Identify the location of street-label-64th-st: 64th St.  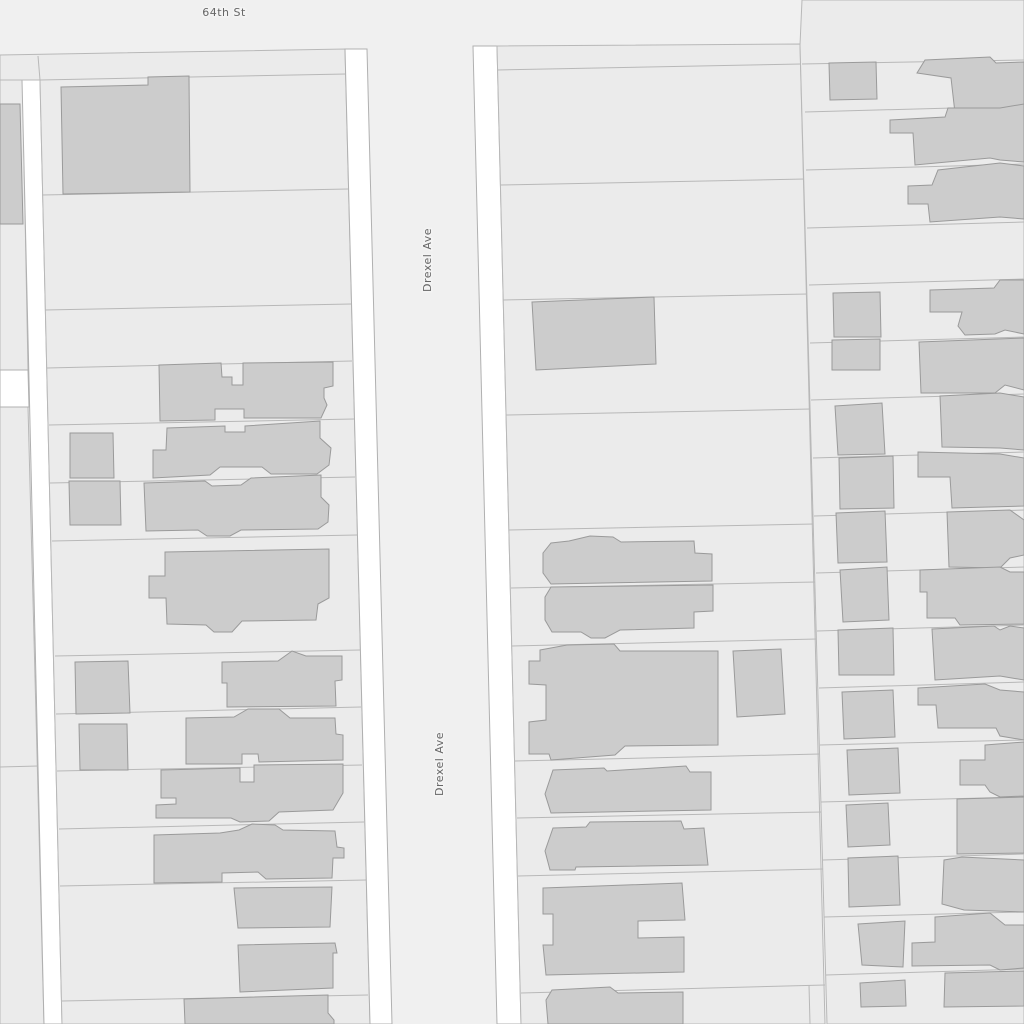
(224, 12).